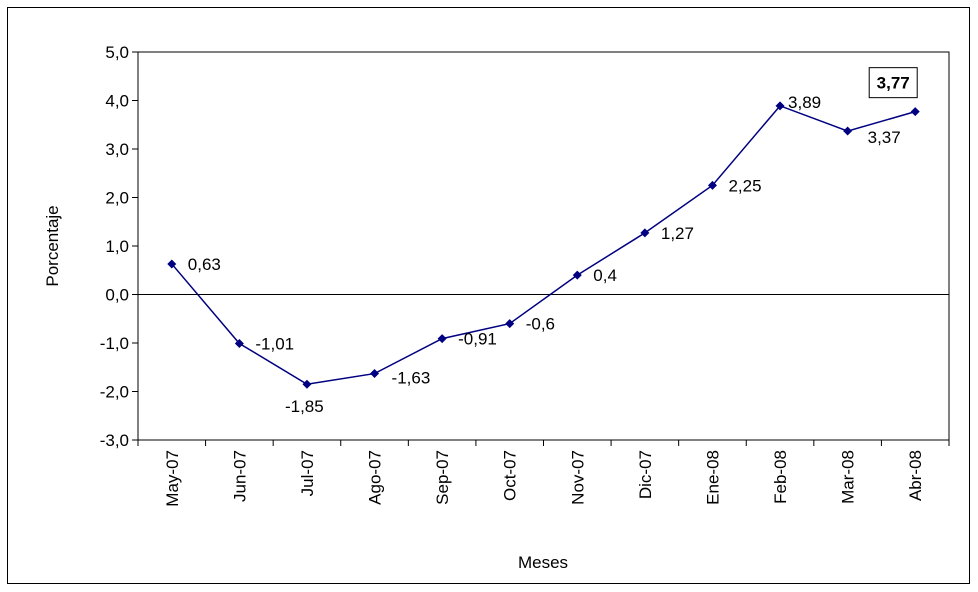  Describe the element at coordinates (884, 137) in the screenshot. I see `data-label: 3,37` at that location.